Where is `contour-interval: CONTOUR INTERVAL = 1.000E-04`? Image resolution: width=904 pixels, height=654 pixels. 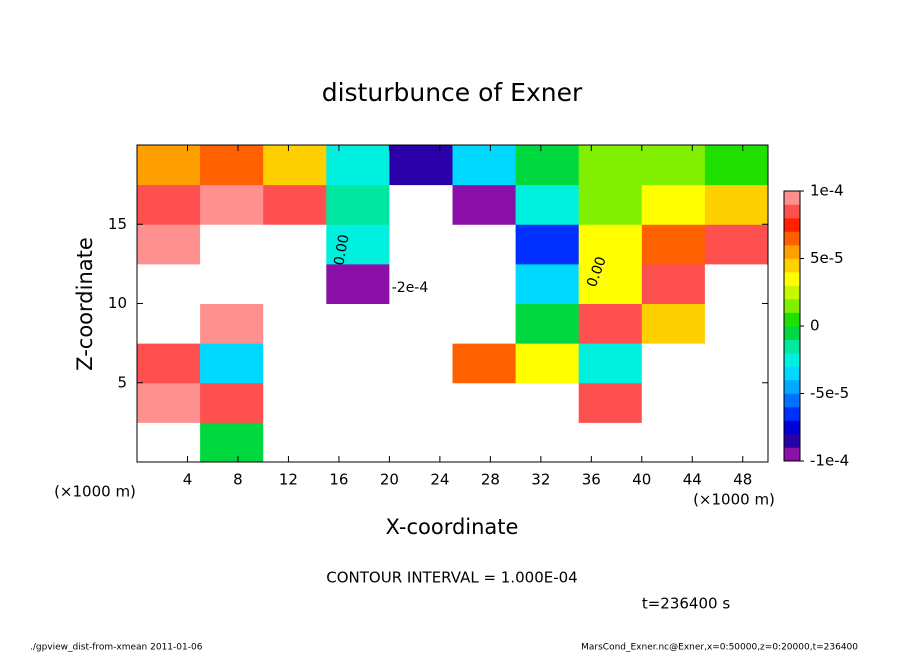 contour-interval: CONTOUR INTERVAL = 1.000E-04 is located at coordinates (451, 578).